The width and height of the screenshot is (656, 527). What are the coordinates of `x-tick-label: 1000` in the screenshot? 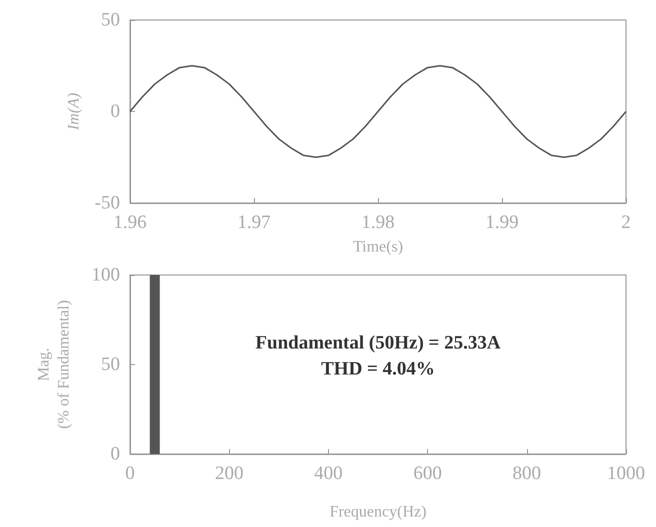 It's located at (626, 473).